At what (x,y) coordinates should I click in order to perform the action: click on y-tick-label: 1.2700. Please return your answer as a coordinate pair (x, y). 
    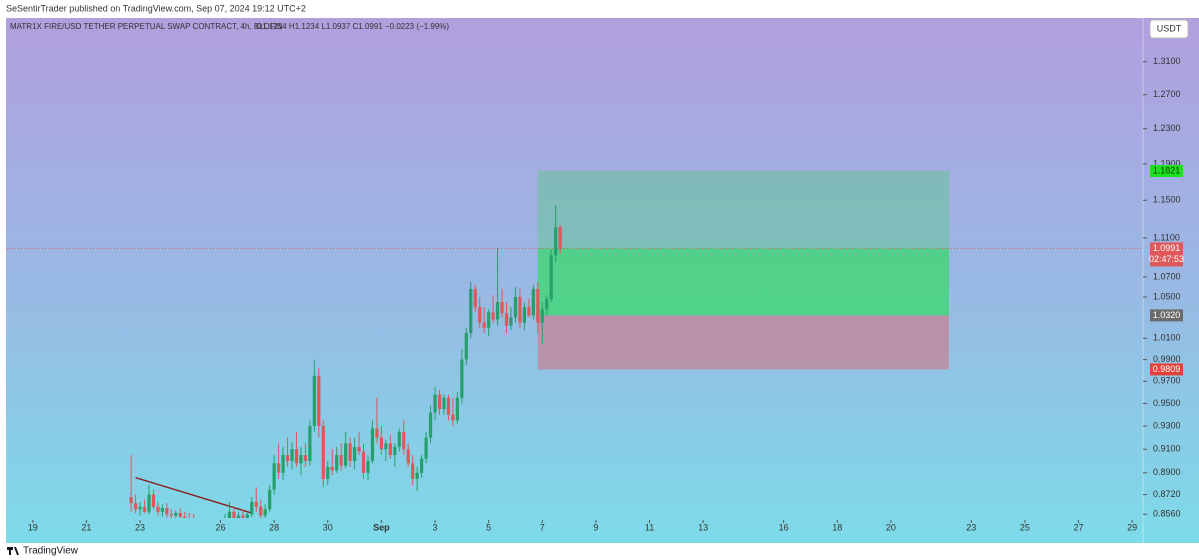
    Looking at the image, I should click on (1167, 94).